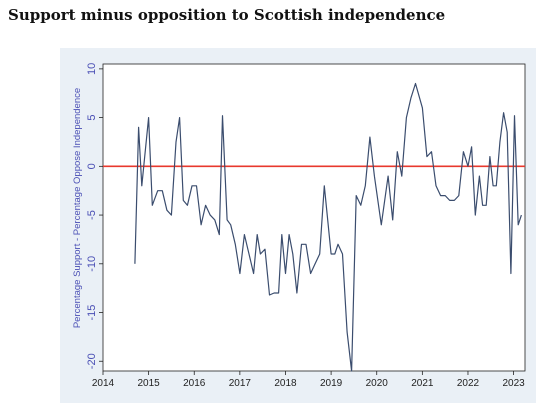  Describe the element at coordinates (92, 118) in the screenshot. I see `y-tick-label: 5` at that location.